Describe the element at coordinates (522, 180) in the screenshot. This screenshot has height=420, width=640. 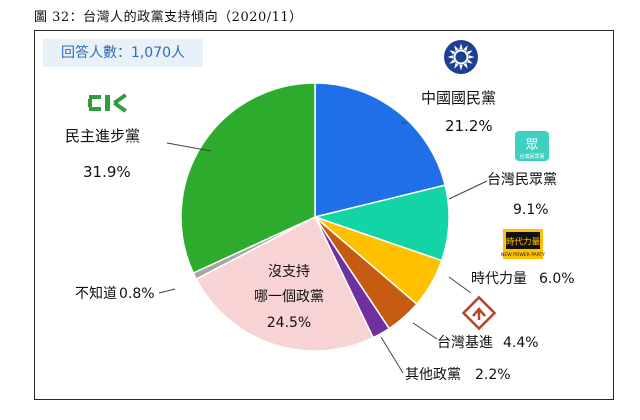
I see `slice-label-tpp: 台灣民眾黨` at that location.